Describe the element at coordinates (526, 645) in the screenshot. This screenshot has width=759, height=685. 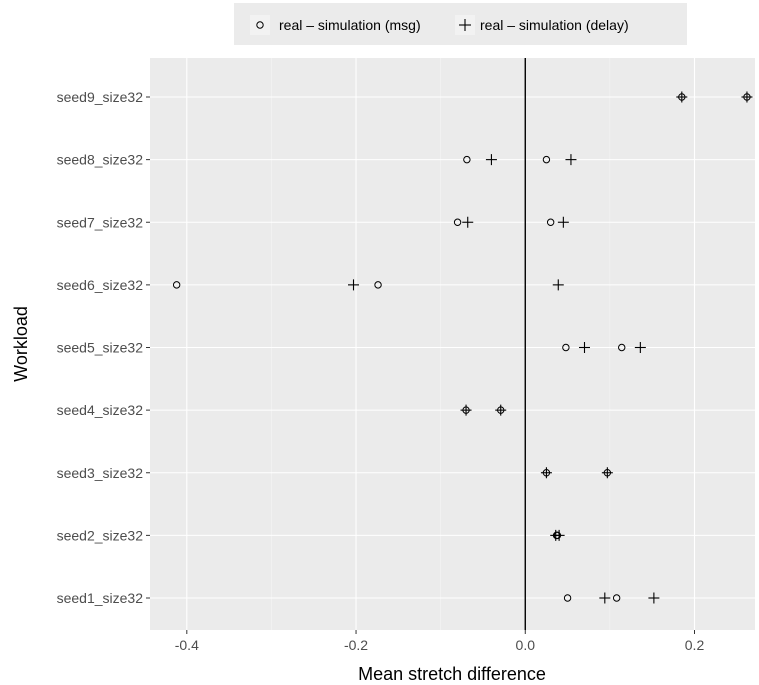
I see `x-tick-label: 0.0` at that location.